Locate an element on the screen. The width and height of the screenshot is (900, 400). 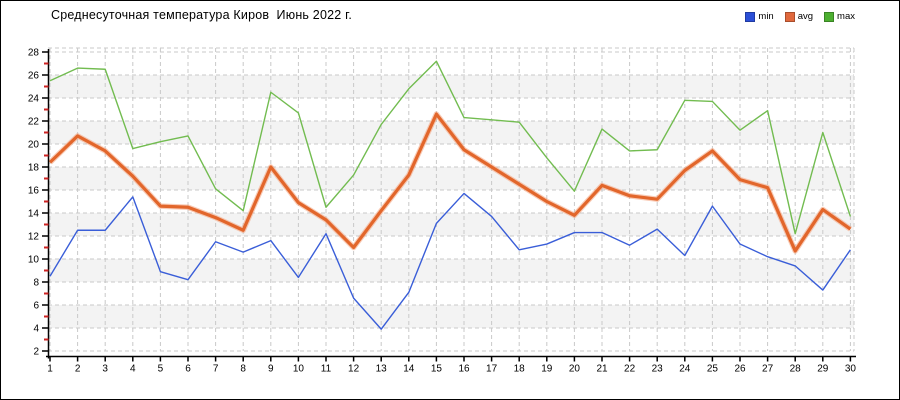
x-axis-label: 7 is located at coordinates (216, 369).